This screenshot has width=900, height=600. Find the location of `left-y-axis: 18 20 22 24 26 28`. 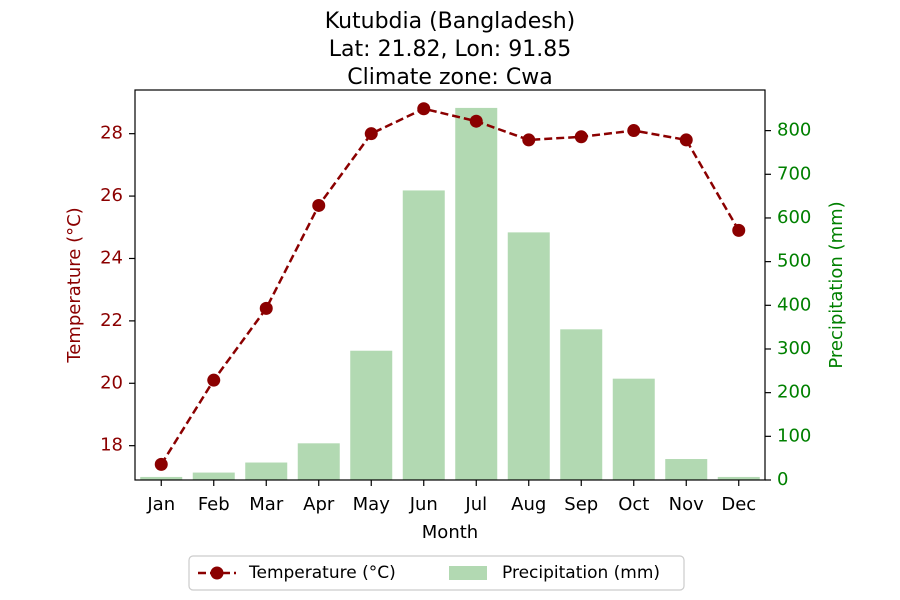

left-y-axis: 18 20 22 24 26 28 is located at coordinates (117, 289).